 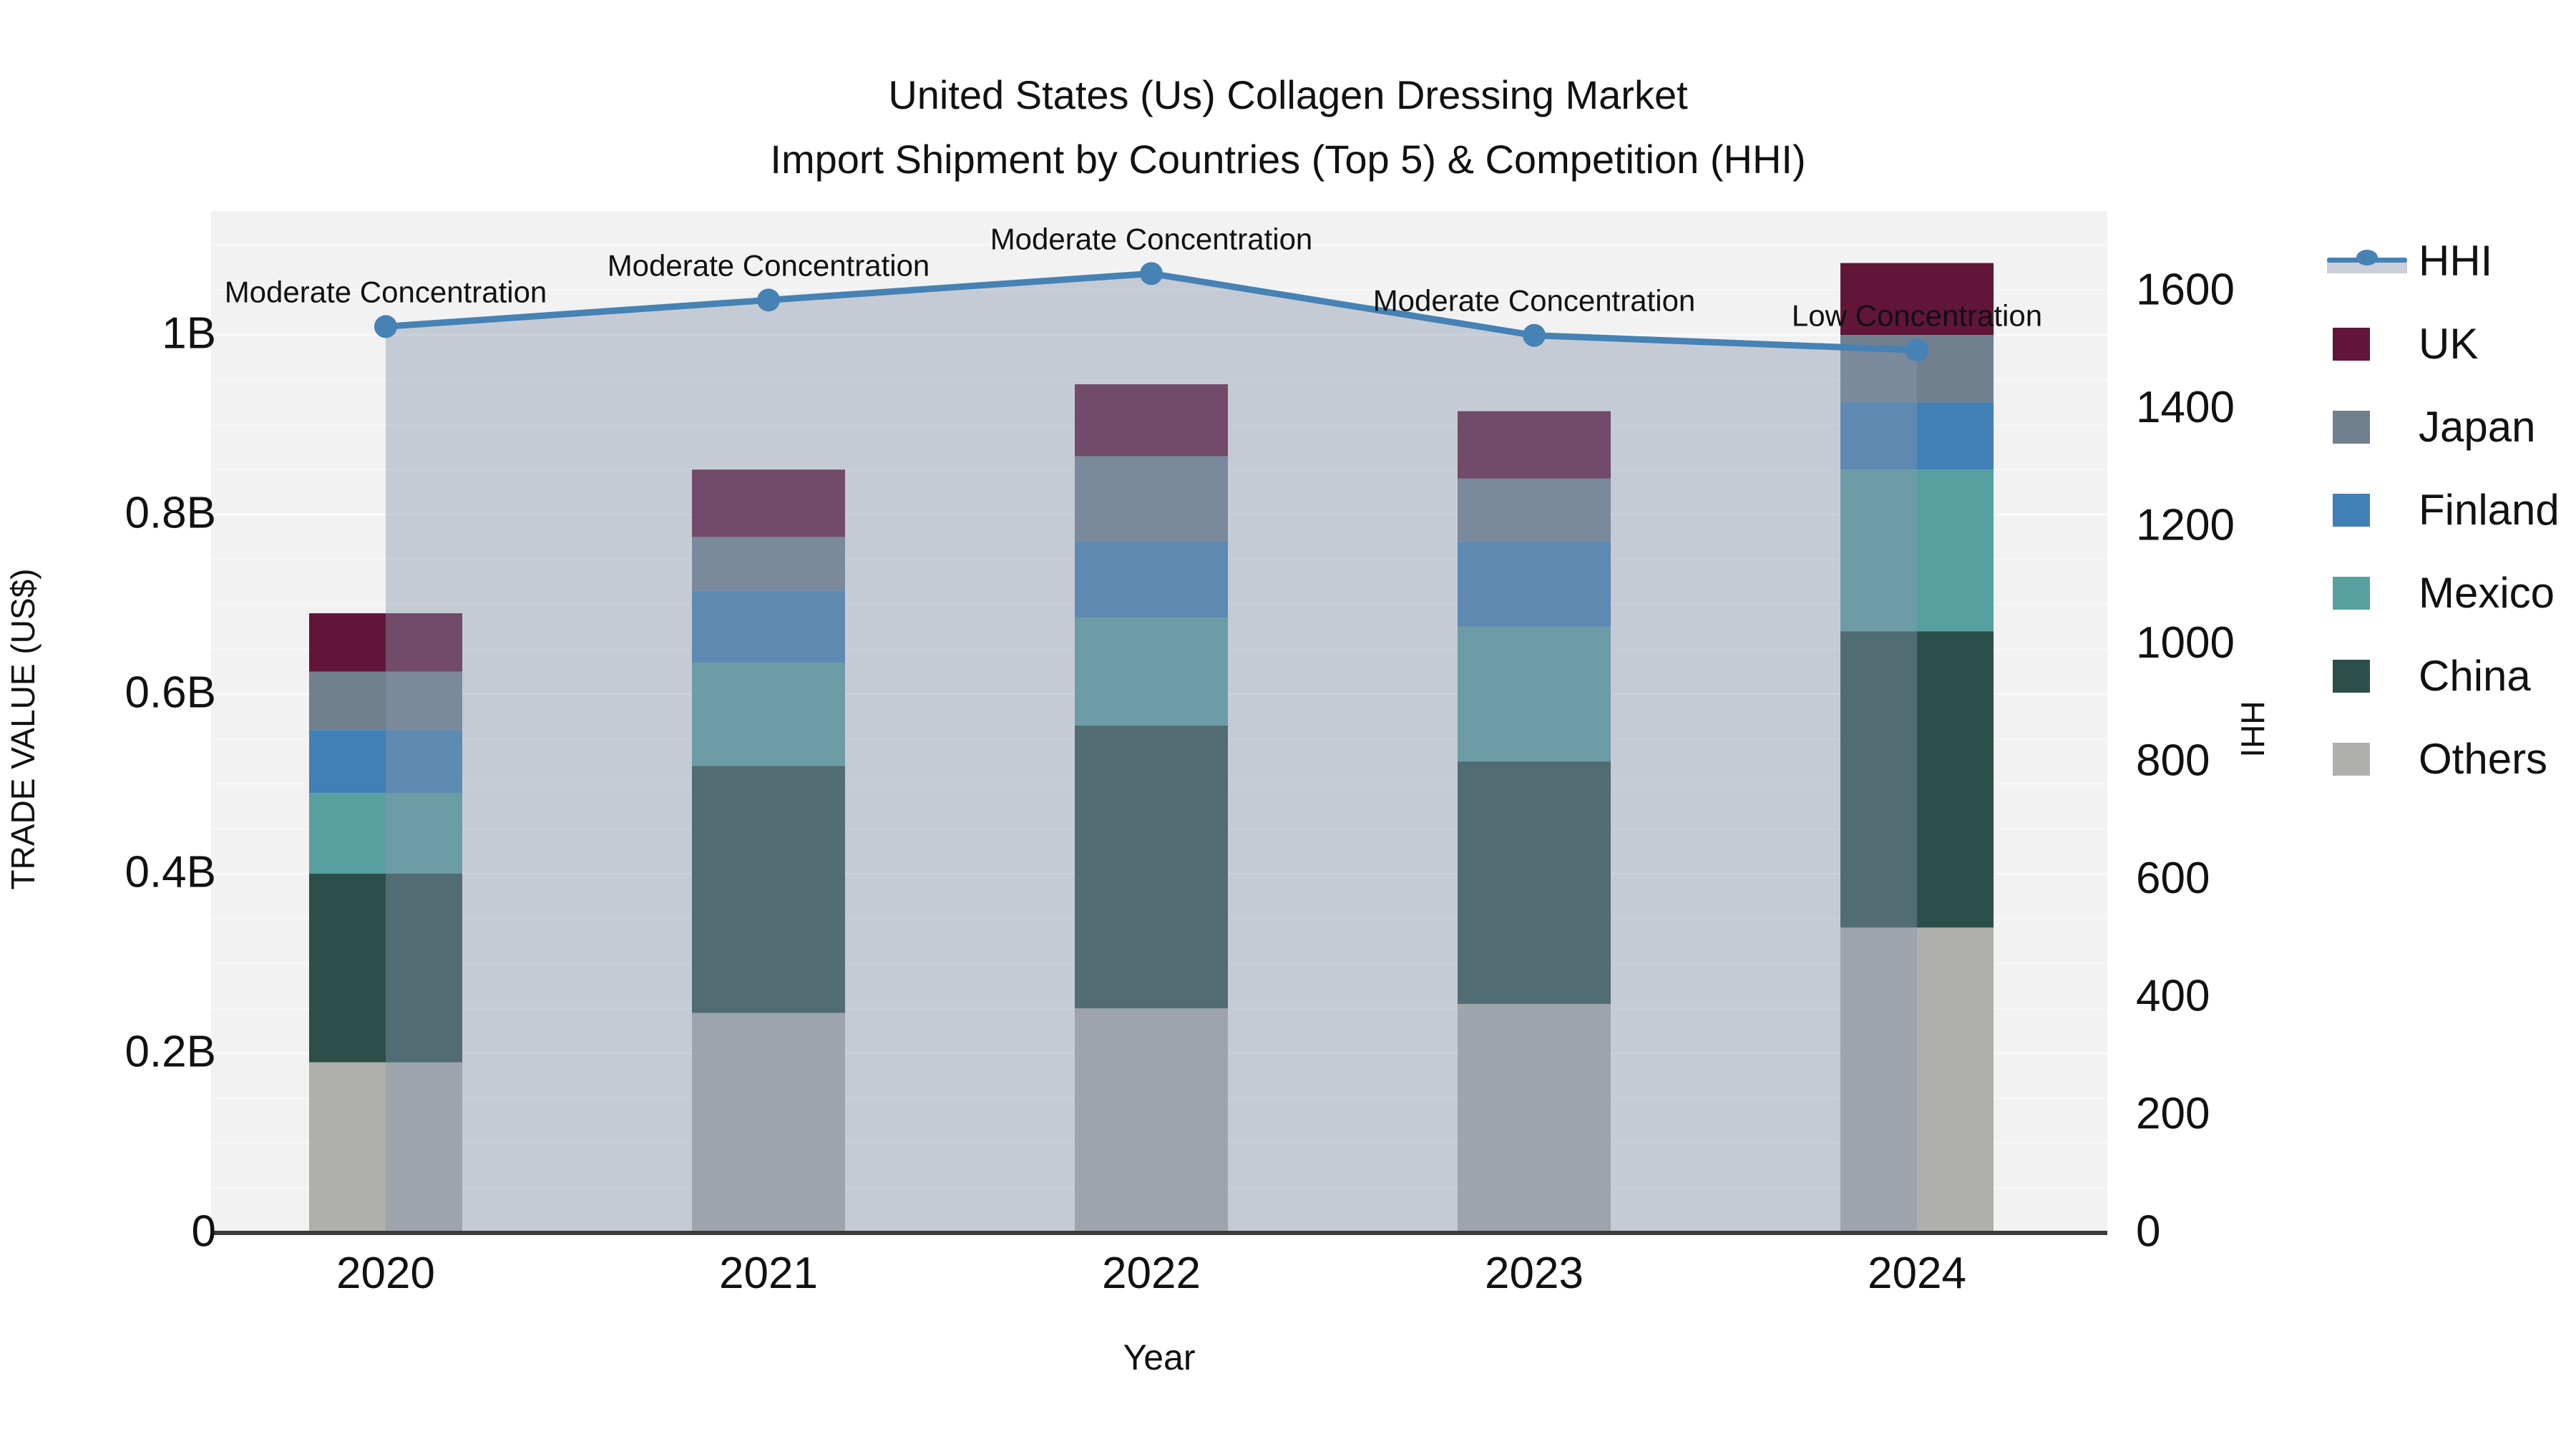 I want to click on right-axis-tick: 400, so click(x=2173, y=995).